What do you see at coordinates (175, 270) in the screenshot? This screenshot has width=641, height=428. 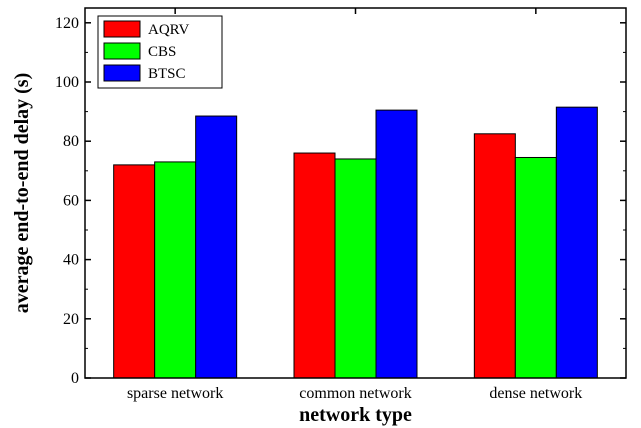 I see `bar-cbs-sparse-network` at bounding box center [175, 270].